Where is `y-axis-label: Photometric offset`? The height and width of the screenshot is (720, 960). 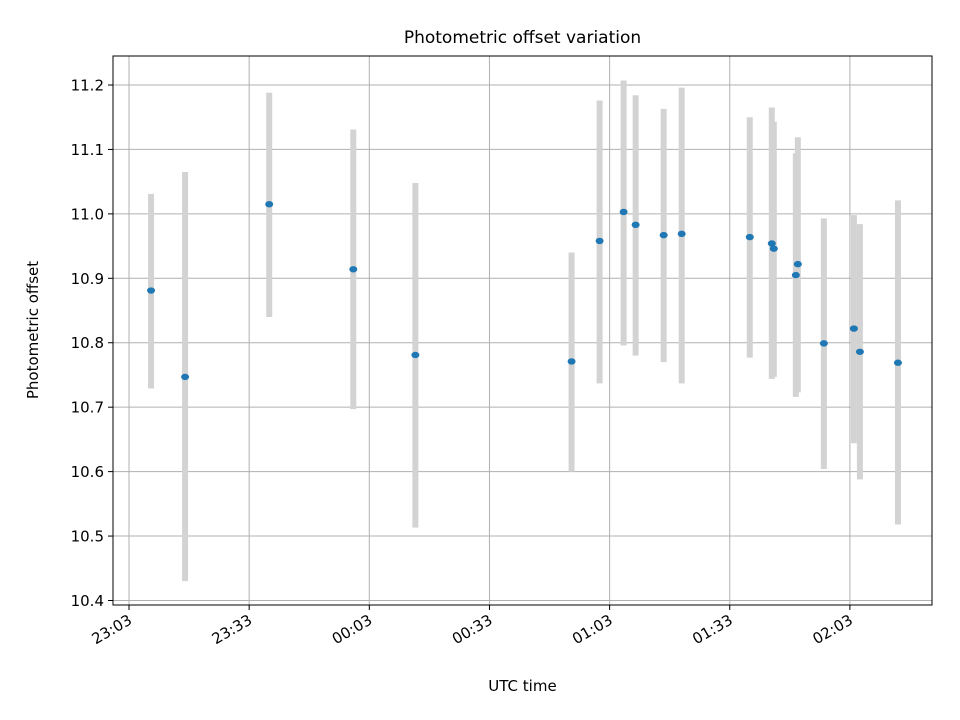
y-axis-label: Photometric offset is located at coordinates (33, 330).